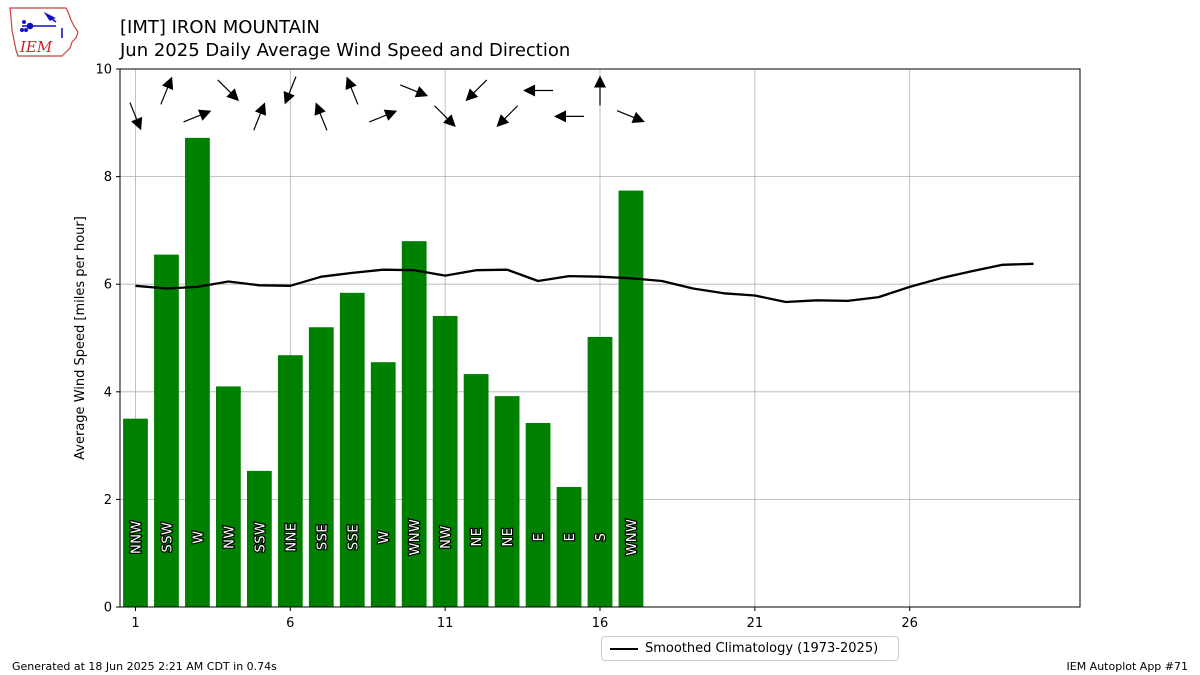 The height and width of the screenshot is (675, 1200). Describe the element at coordinates (80, 338) in the screenshot. I see `y-axis-label: Average Wind Speed [miles per hour]` at that location.